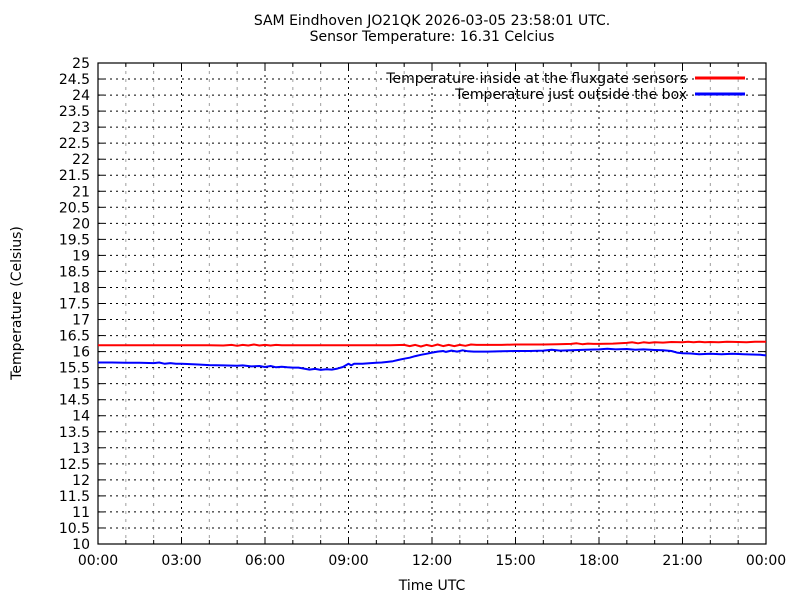  Describe the element at coordinates (74, 176) in the screenshot. I see `y-tick-label: 21.5` at that location.